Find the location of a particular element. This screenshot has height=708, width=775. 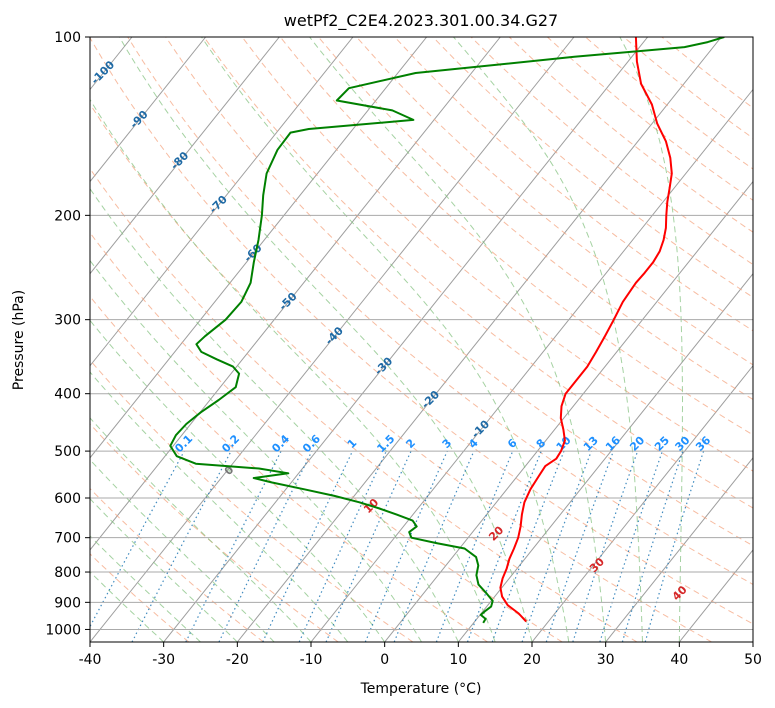

y-tick-label: 1000 is located at coordinates (63, 630).